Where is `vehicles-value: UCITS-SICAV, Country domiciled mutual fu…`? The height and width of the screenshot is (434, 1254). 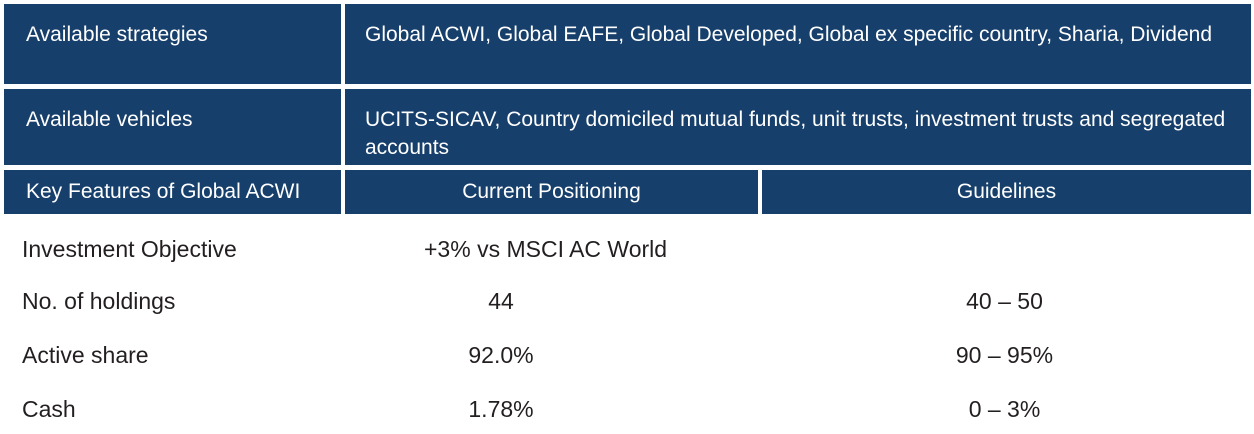
vehicles-value: UCITS-SICAV, Country domiciled mutual fu… is located at coordinates (795, 133).